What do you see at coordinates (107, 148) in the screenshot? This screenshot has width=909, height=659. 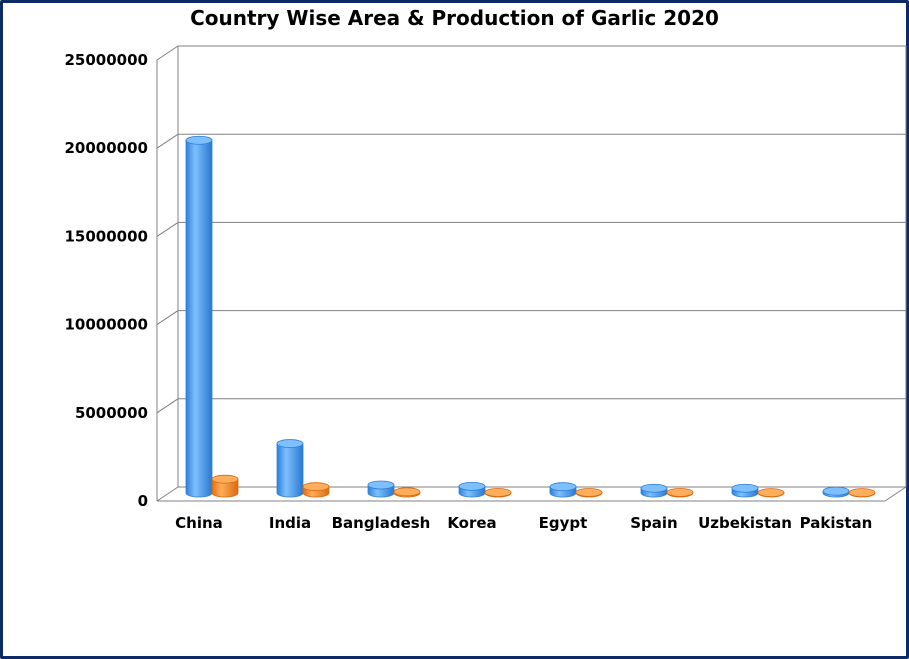 I see `y-tick-label: 20000000` at bounding box center [107, 148].